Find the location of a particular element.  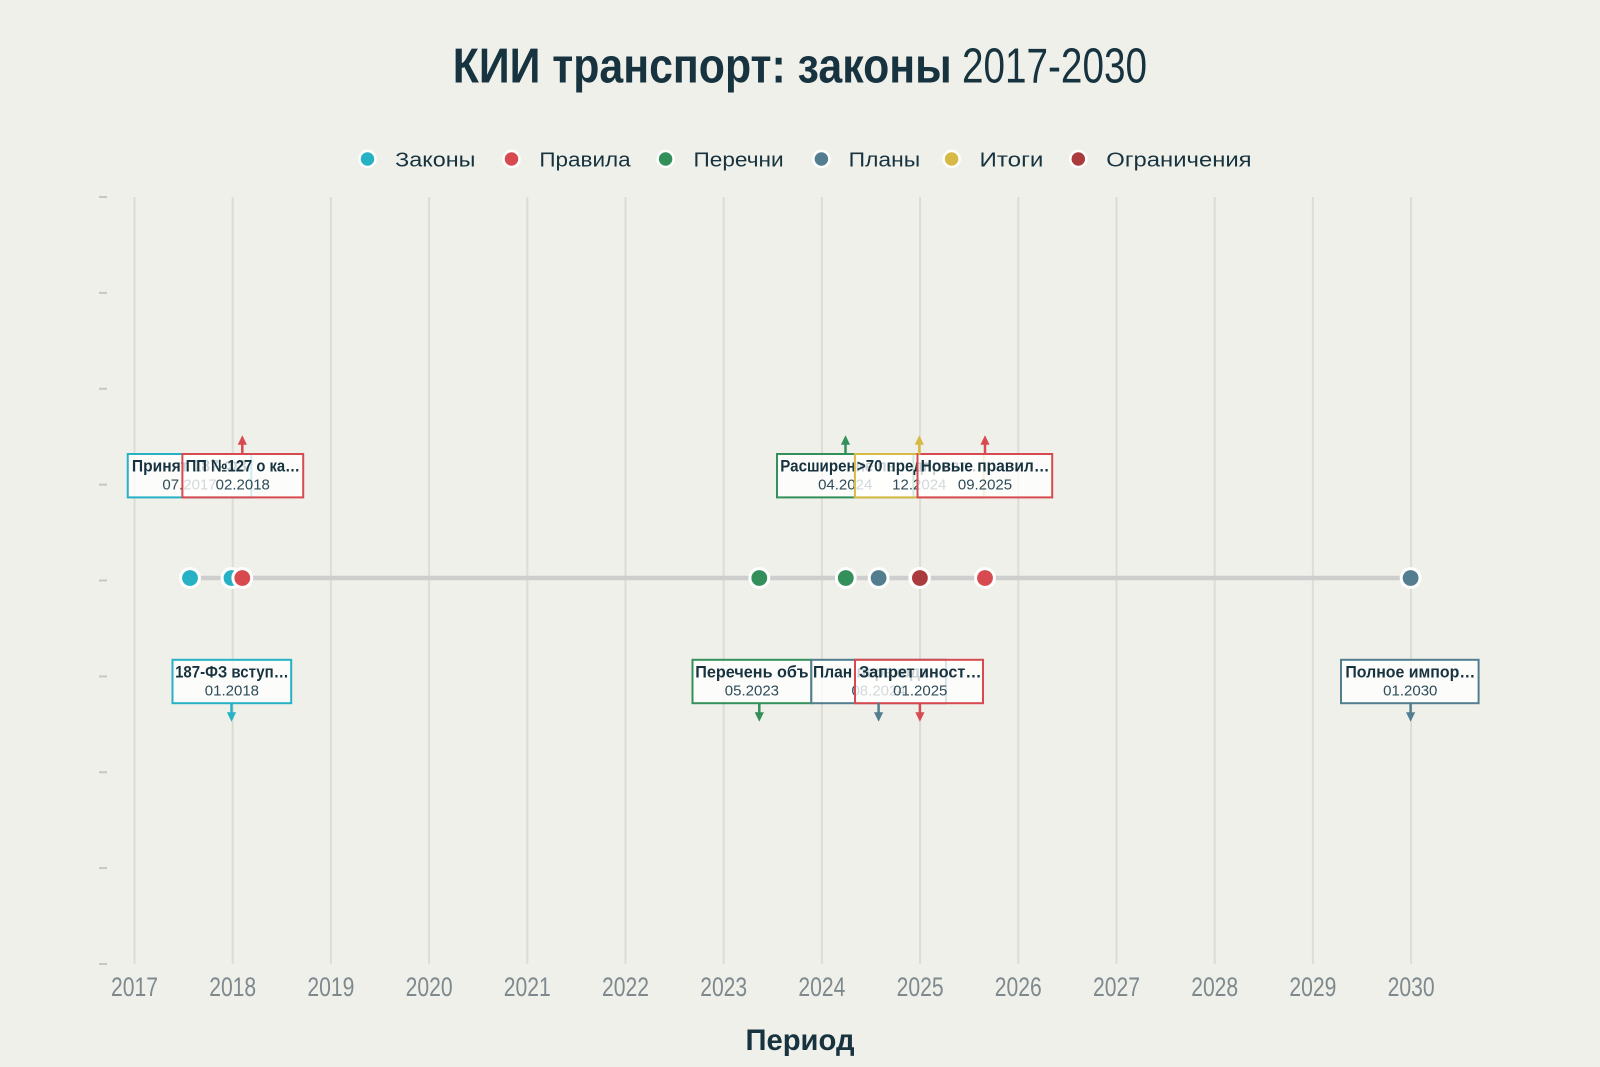

svg-text: Итоги is located at coordinates (1012, 161).